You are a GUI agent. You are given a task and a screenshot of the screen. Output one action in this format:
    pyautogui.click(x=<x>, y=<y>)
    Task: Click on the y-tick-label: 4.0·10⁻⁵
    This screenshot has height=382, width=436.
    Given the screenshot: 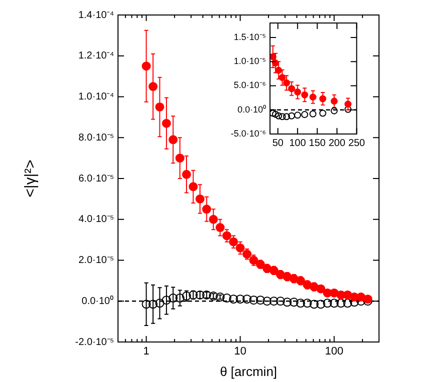 What is the action you would take?
    pyautogui.click(x=96, y=220)
    